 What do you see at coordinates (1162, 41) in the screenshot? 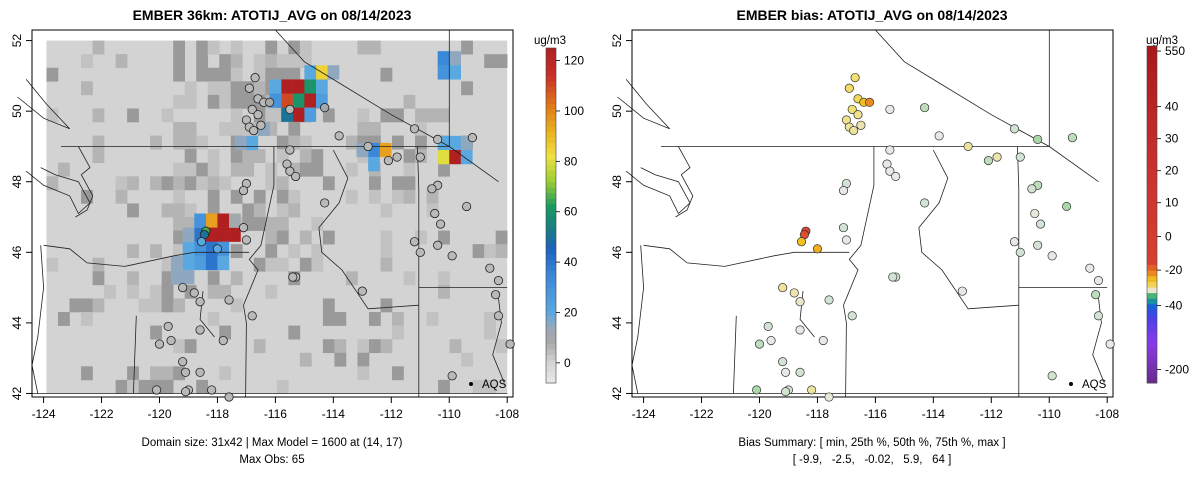
I see `colorbar-units: ug/m3` at bounding box center [1162, 41].